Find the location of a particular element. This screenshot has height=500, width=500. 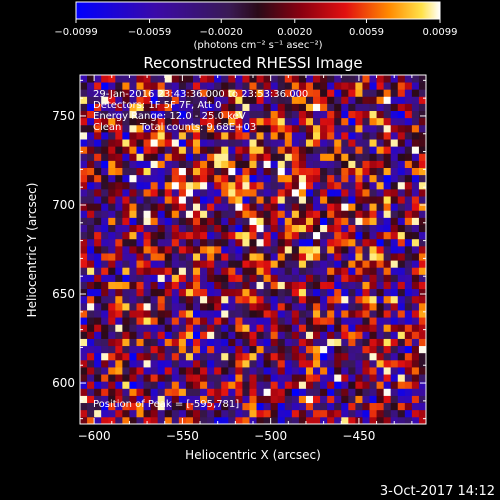

colorbar-tick-label: 0.0099 is located at coordinates (440, 32).